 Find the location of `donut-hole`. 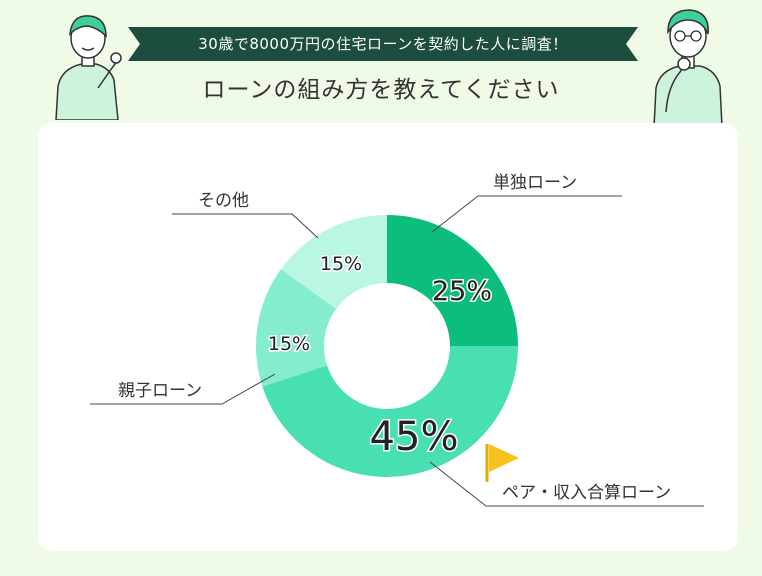

donut-hole is located at coordinates (387, 346).